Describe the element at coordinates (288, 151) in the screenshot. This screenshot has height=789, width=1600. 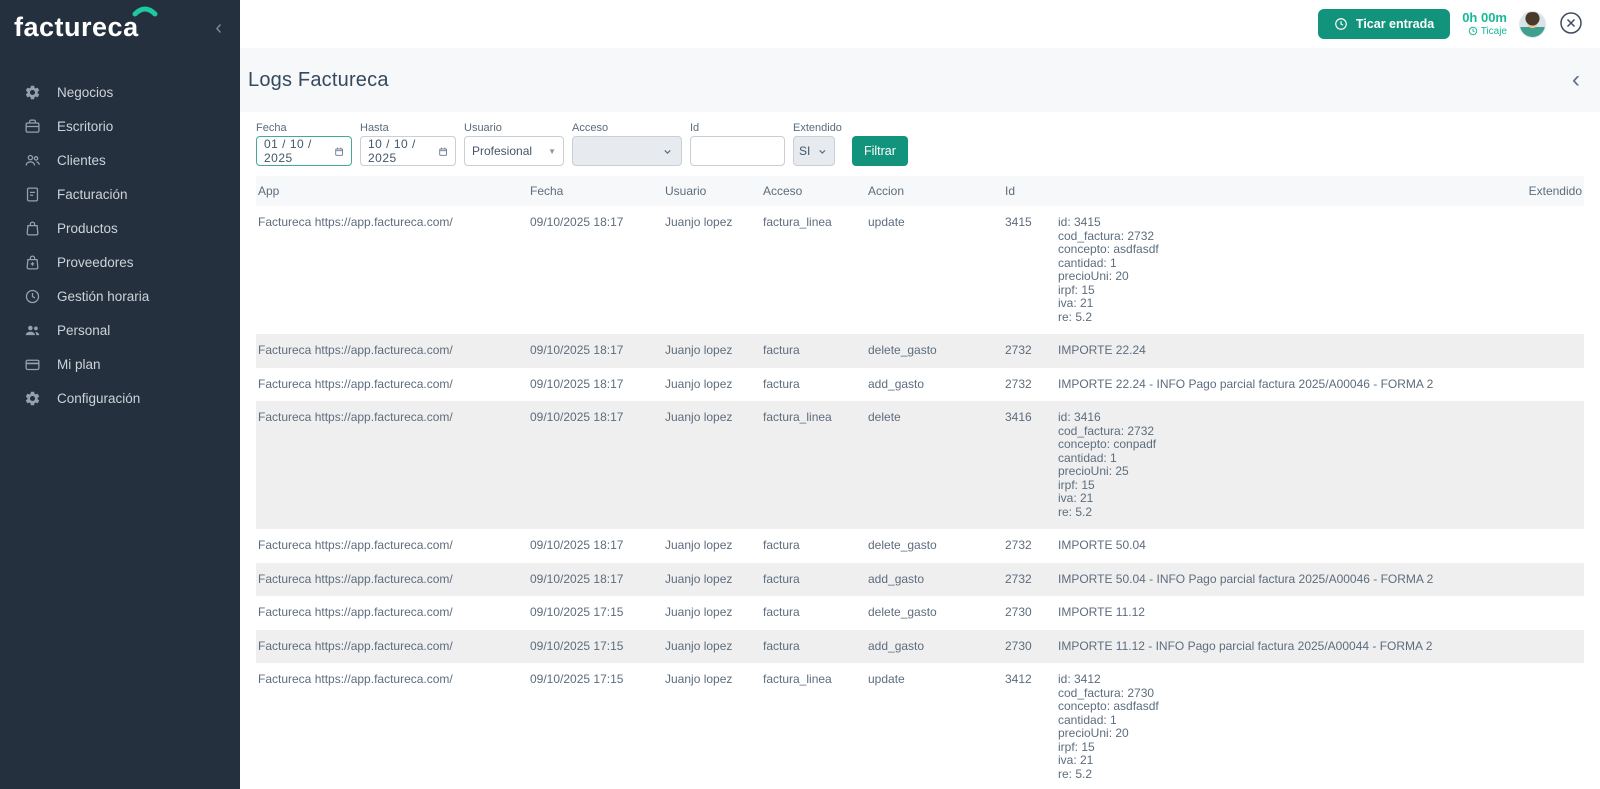
I see `fecha-date-value: 01 / 10 / 2025` at that location.